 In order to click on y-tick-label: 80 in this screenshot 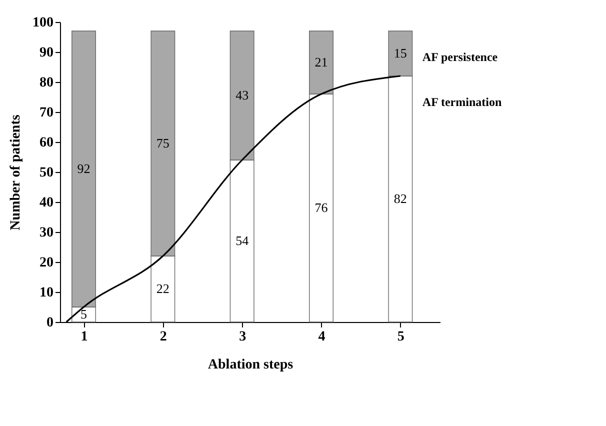, I will do `click(47, 83)`.